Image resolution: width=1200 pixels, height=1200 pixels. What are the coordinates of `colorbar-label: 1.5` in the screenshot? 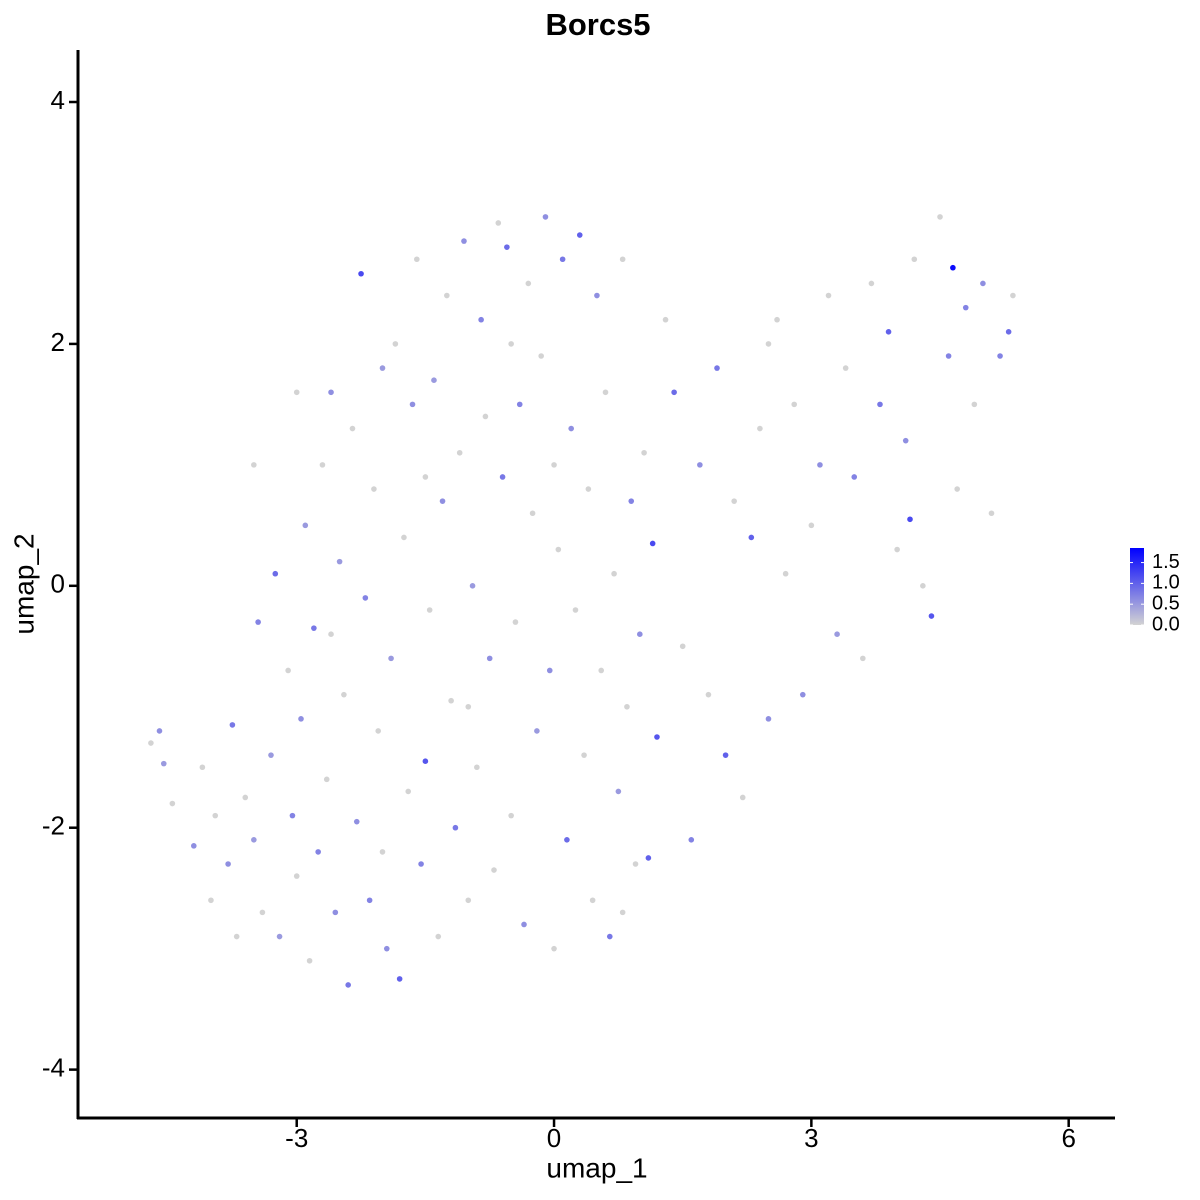 It's located at (1166, 562).